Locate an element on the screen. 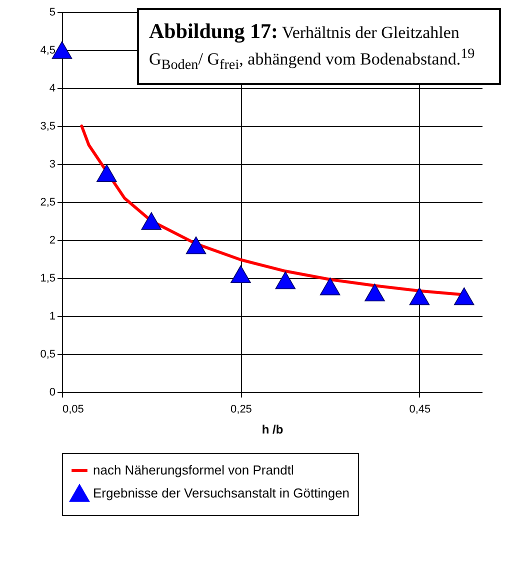  y-tick-label: 4 is located at coordinates (52, 88).